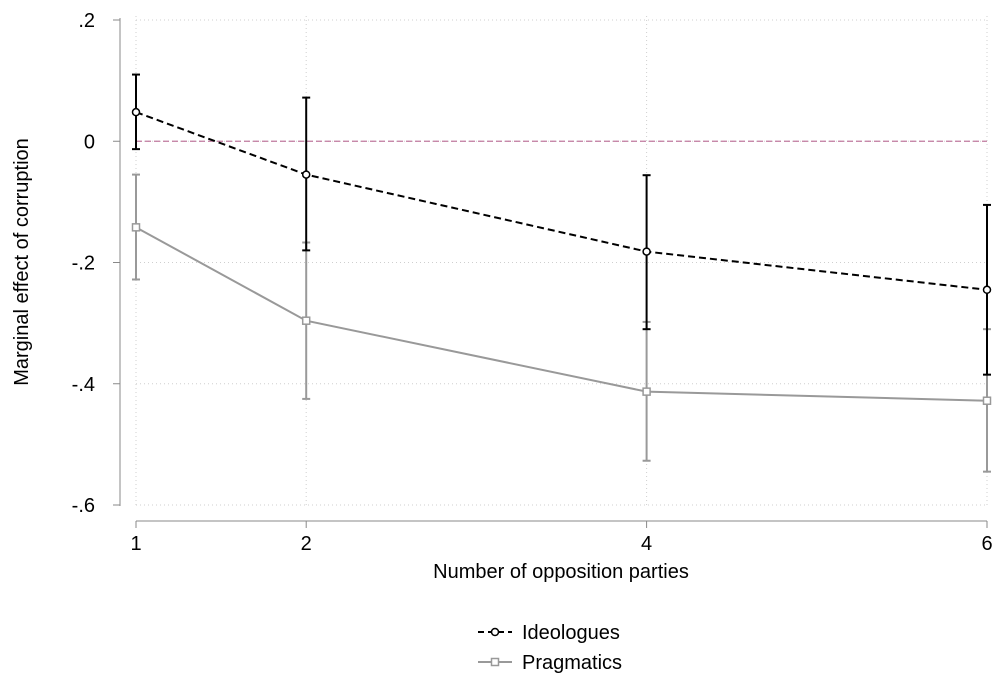  Describe the element at coordinates (89, 142) in the screenshot. I see `y-tick-label: 0` at that location.